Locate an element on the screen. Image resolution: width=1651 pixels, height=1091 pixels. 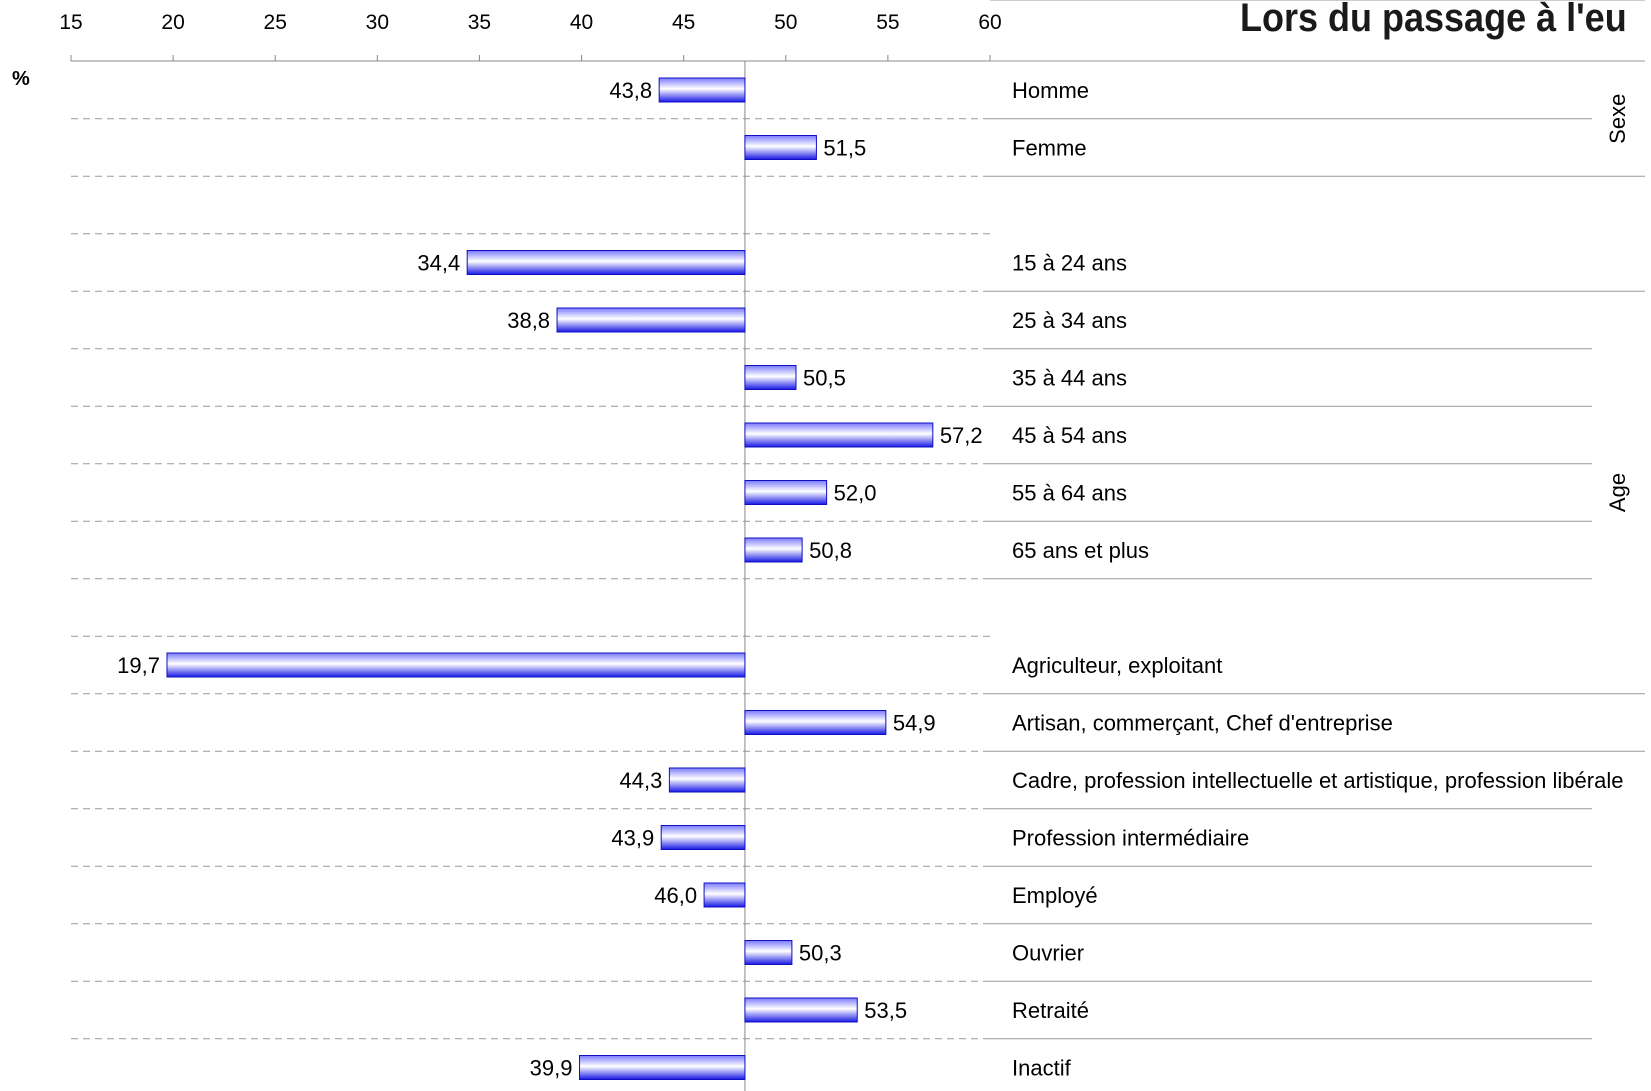
data-label: 43,9 is located at coordinates (632, 838).